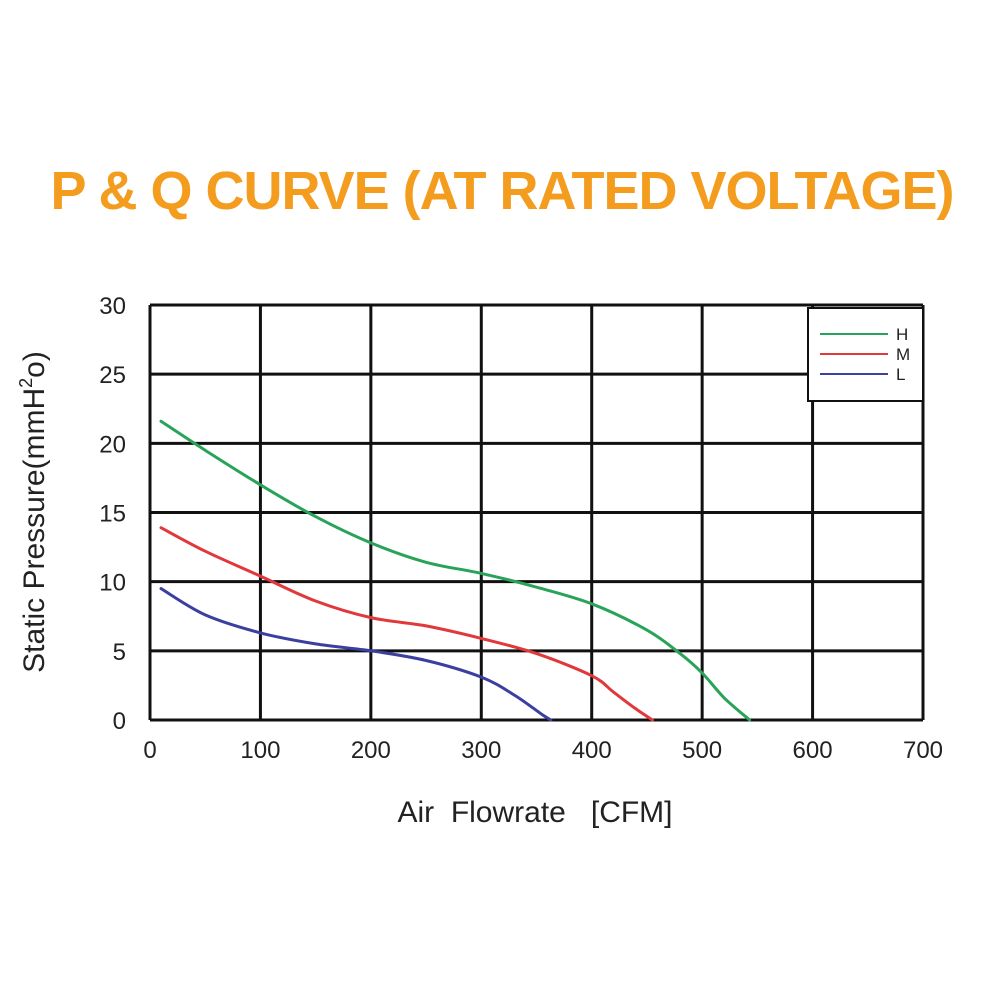 This screenshot has width=1004, height=1004. I want to click on x-tick-label: 0, so click(149, 750).